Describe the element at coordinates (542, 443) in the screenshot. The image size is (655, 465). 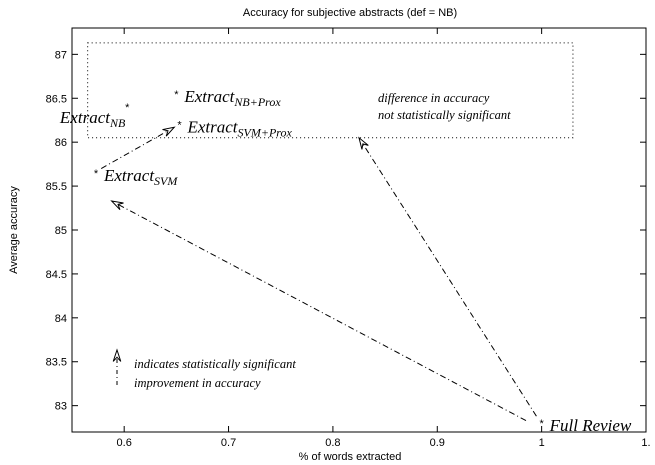
I see `x-tick-label: 1` at that location.